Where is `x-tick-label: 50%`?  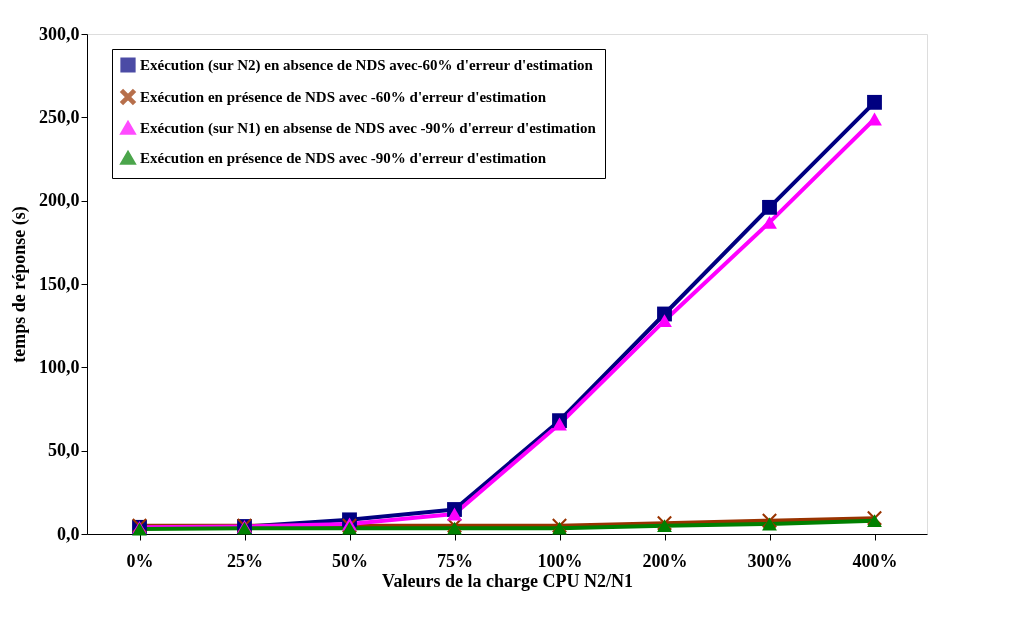
x-tick-label: 50% is located at coordinates (350, 560).